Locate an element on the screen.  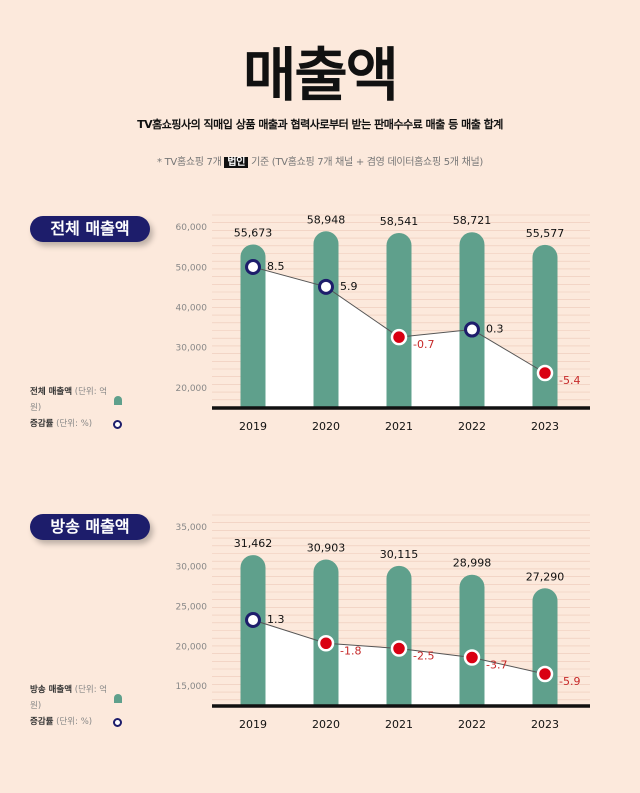
rate-label: -1.8 is located at coordinates (350, 650).